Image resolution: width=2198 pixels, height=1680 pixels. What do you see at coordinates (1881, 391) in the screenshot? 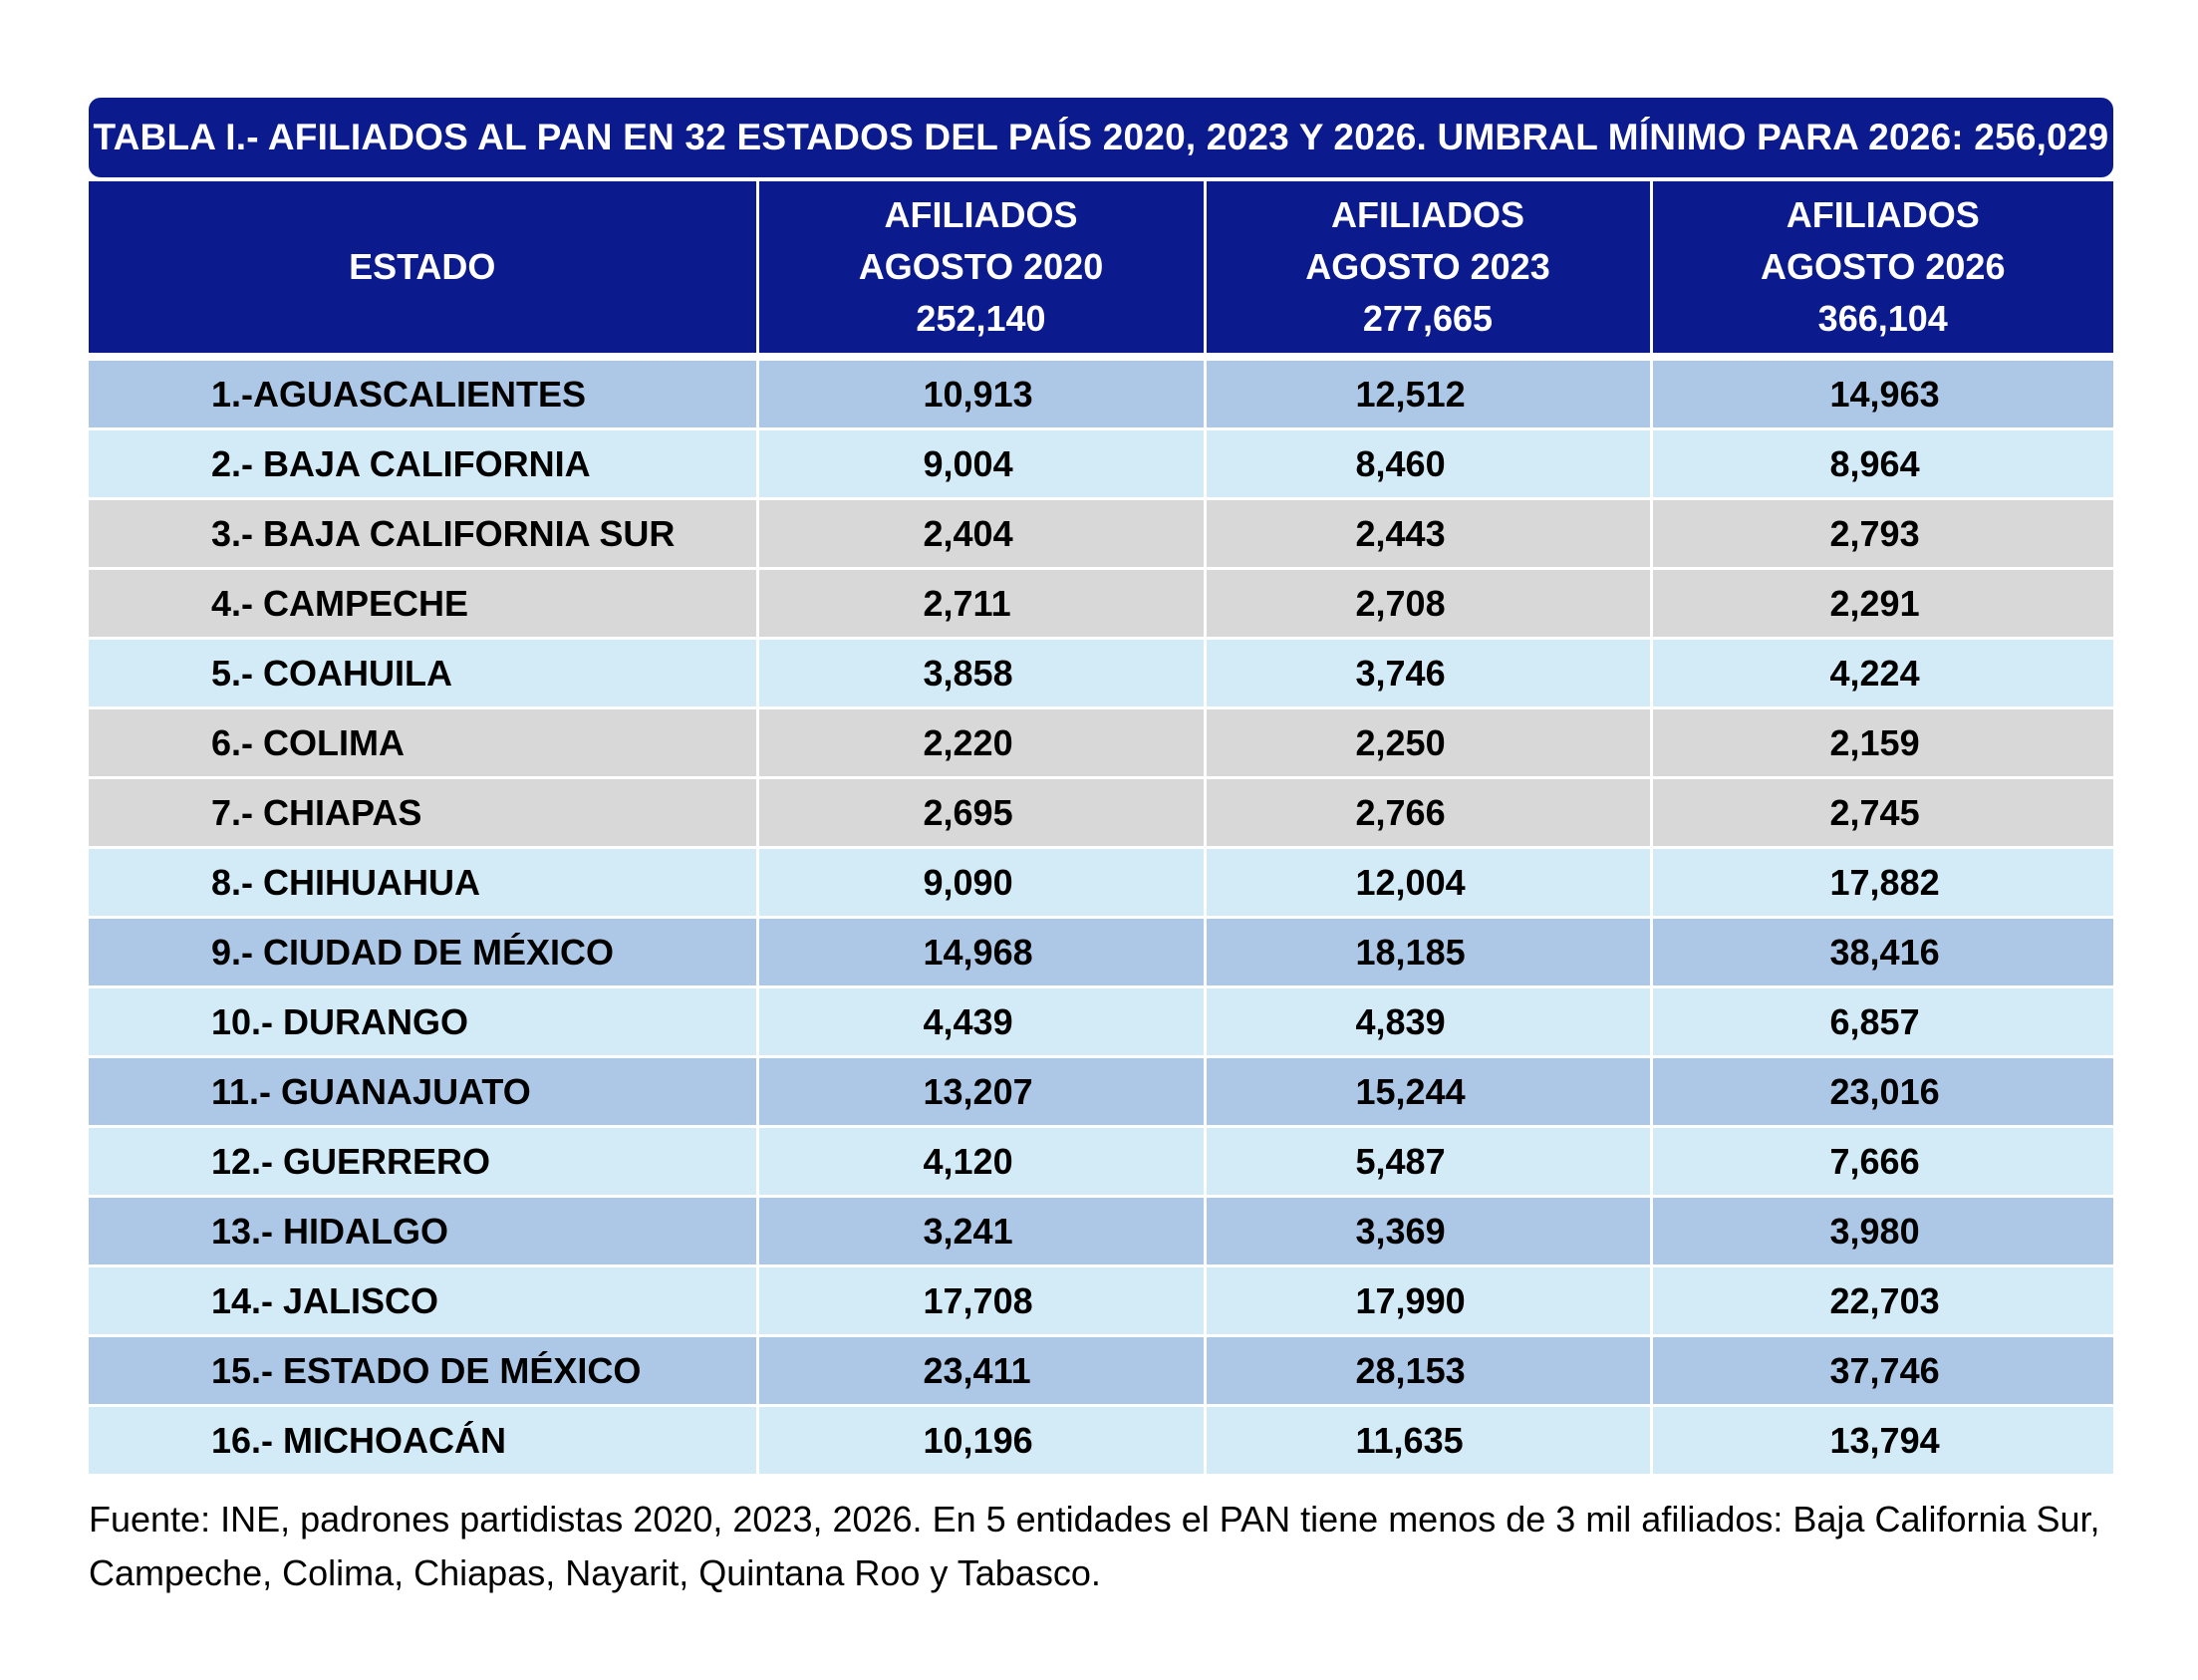
I see `cell-afiliados-2026: 14,963` at bounding box center [1881, 391].